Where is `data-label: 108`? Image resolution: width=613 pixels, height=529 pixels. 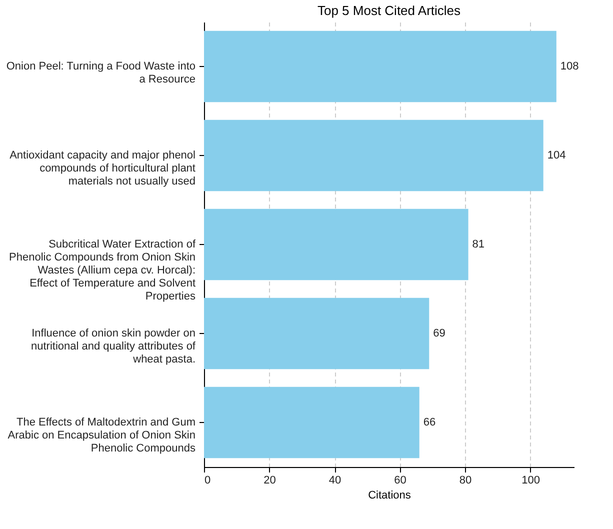 data-label: 108 is located at coordinates (569, 66).